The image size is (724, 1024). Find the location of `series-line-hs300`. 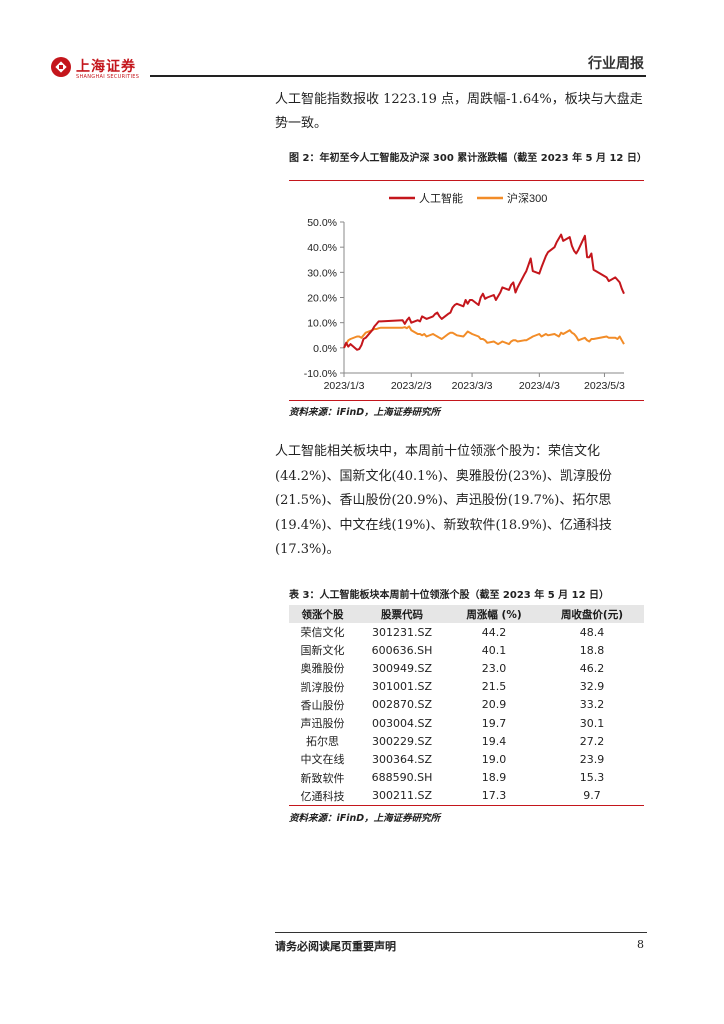

series-line-hs300 is located at coordinates (484, 337).